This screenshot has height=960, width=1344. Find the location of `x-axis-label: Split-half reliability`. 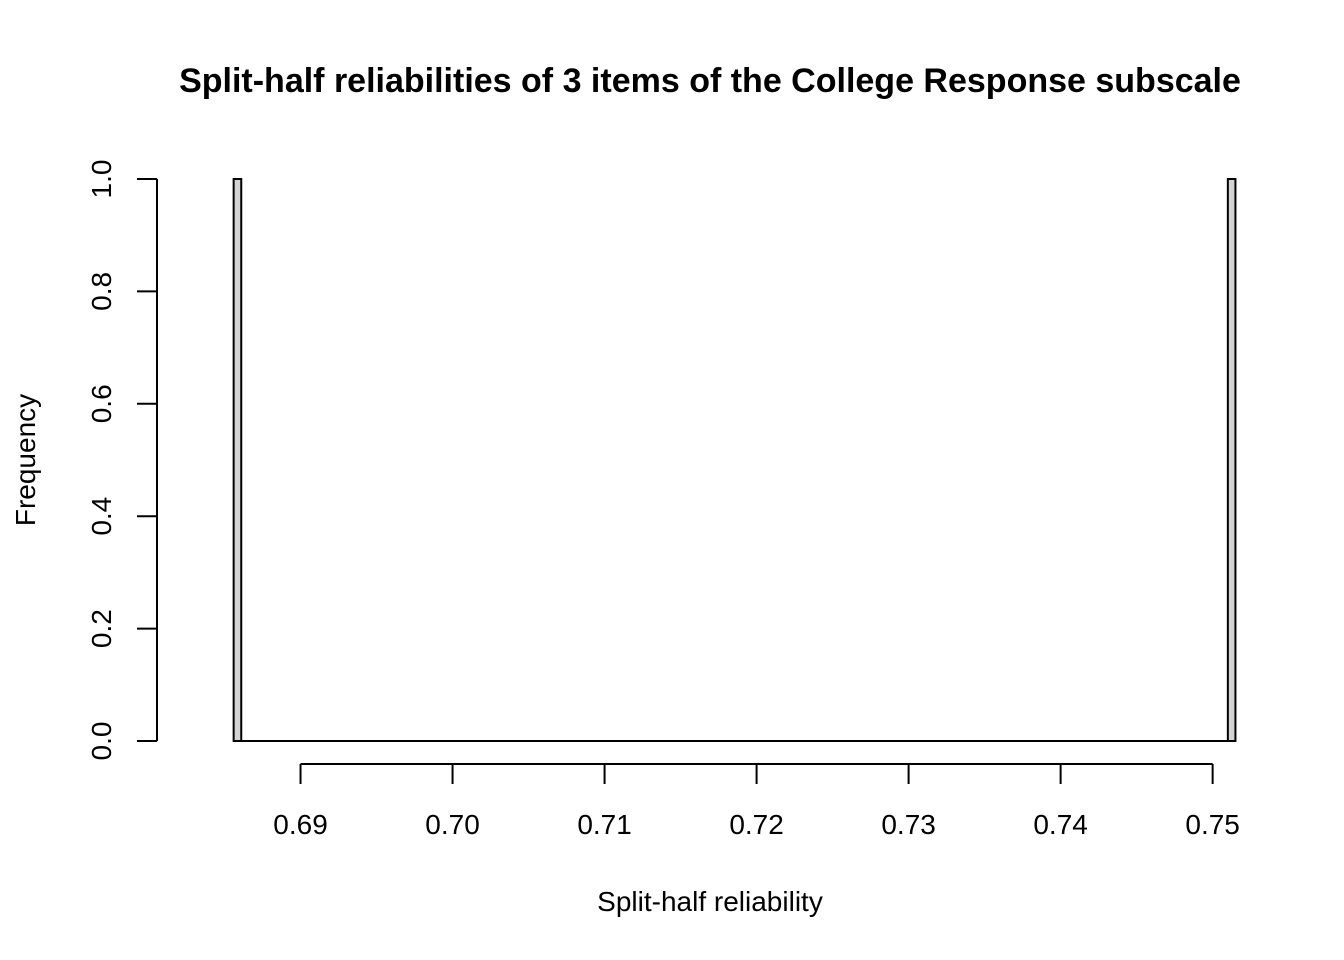

x-axis-label: Split-half reliability is located at coordinates (710, 901).